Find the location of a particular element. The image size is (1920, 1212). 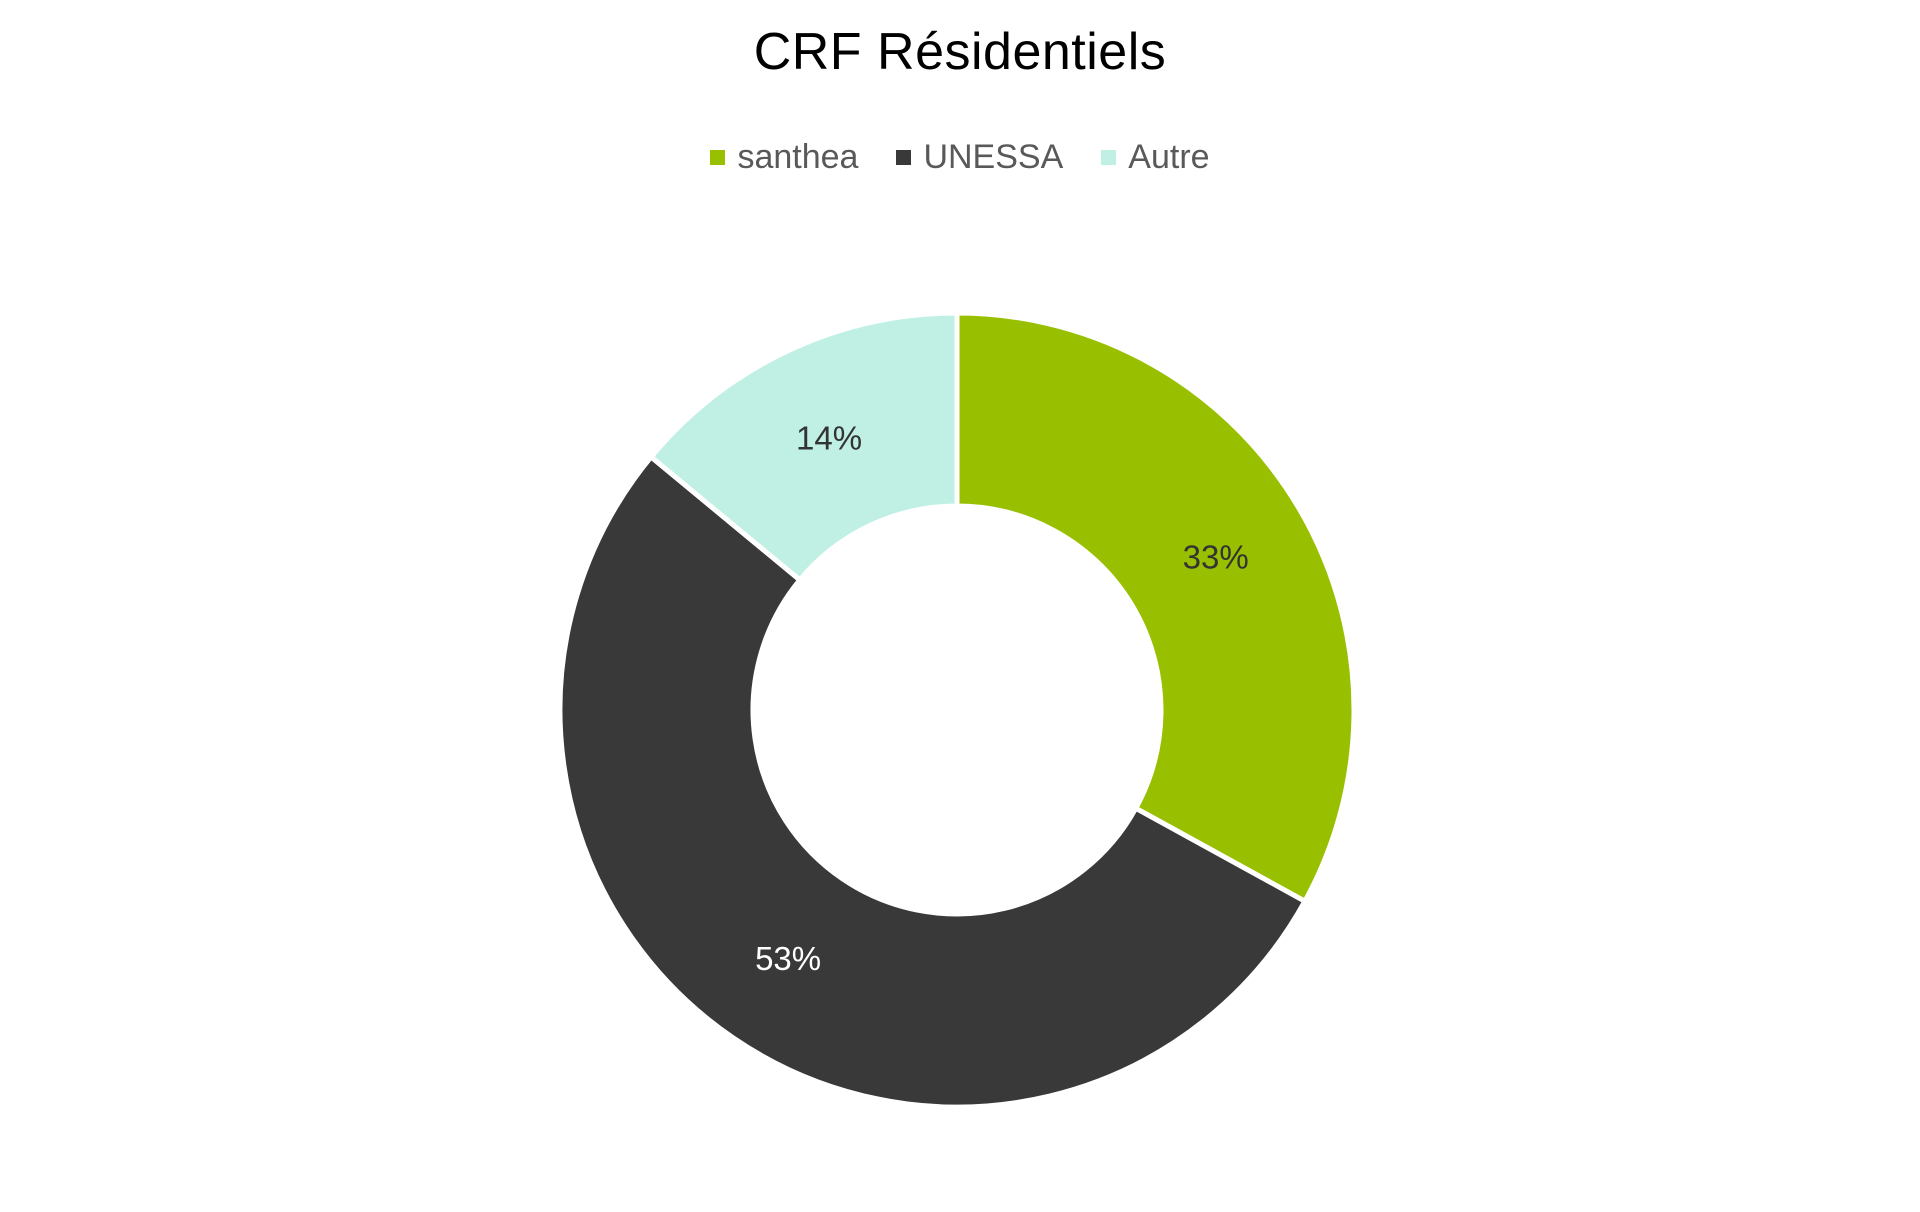

legend-label-autre: Autre is located at coordinates (1169, 157).